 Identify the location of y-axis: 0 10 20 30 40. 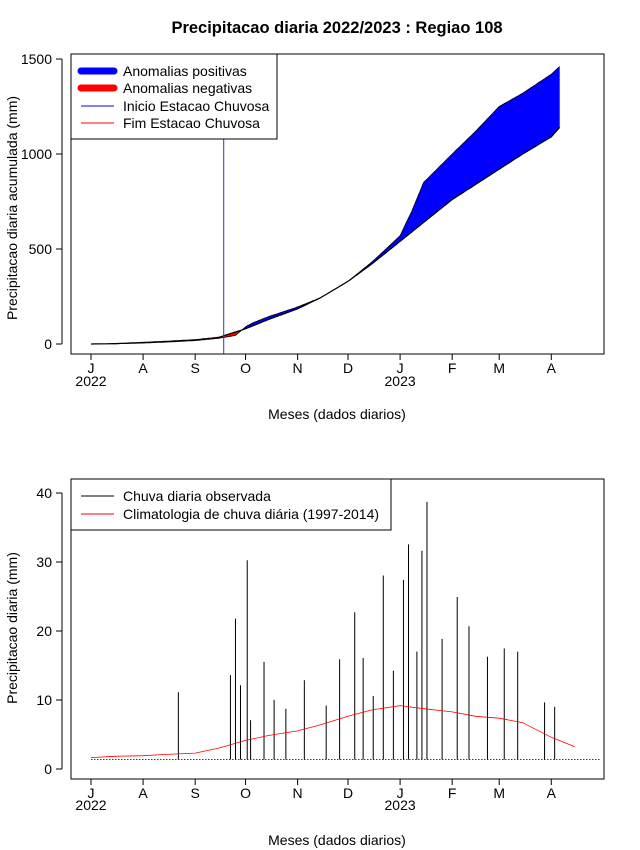
(49, 631).